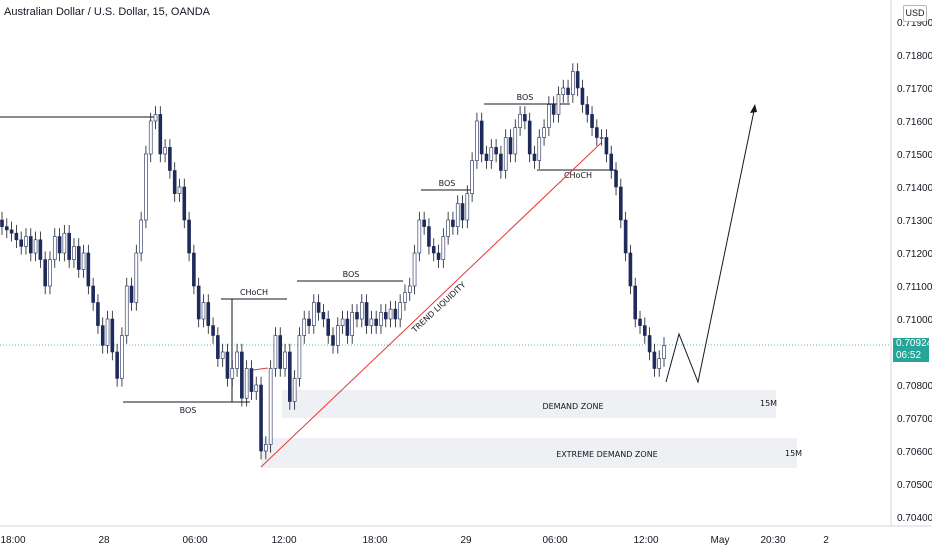 The image size is (932, 550). What do you see at coordinates (104, 540) in the screenshot?
I see `x-tick-label: 28` at bounding box center [104, 540].